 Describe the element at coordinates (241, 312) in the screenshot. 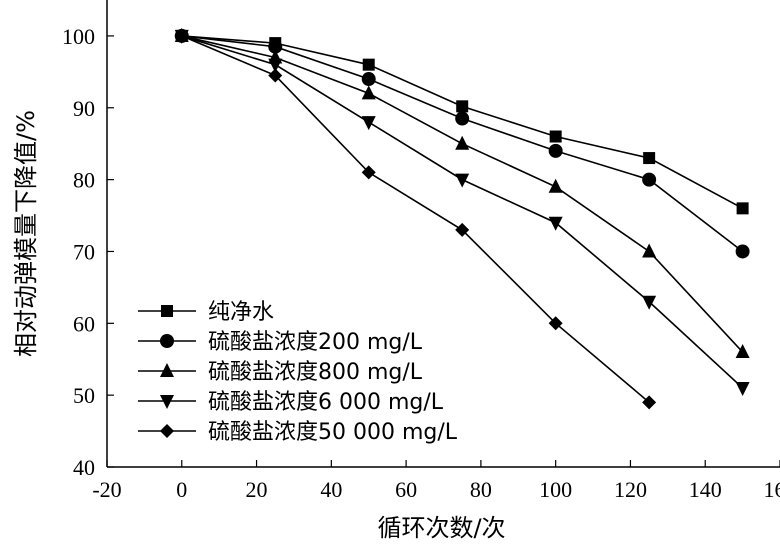

I see `legend-label: 纯净水` at that location.